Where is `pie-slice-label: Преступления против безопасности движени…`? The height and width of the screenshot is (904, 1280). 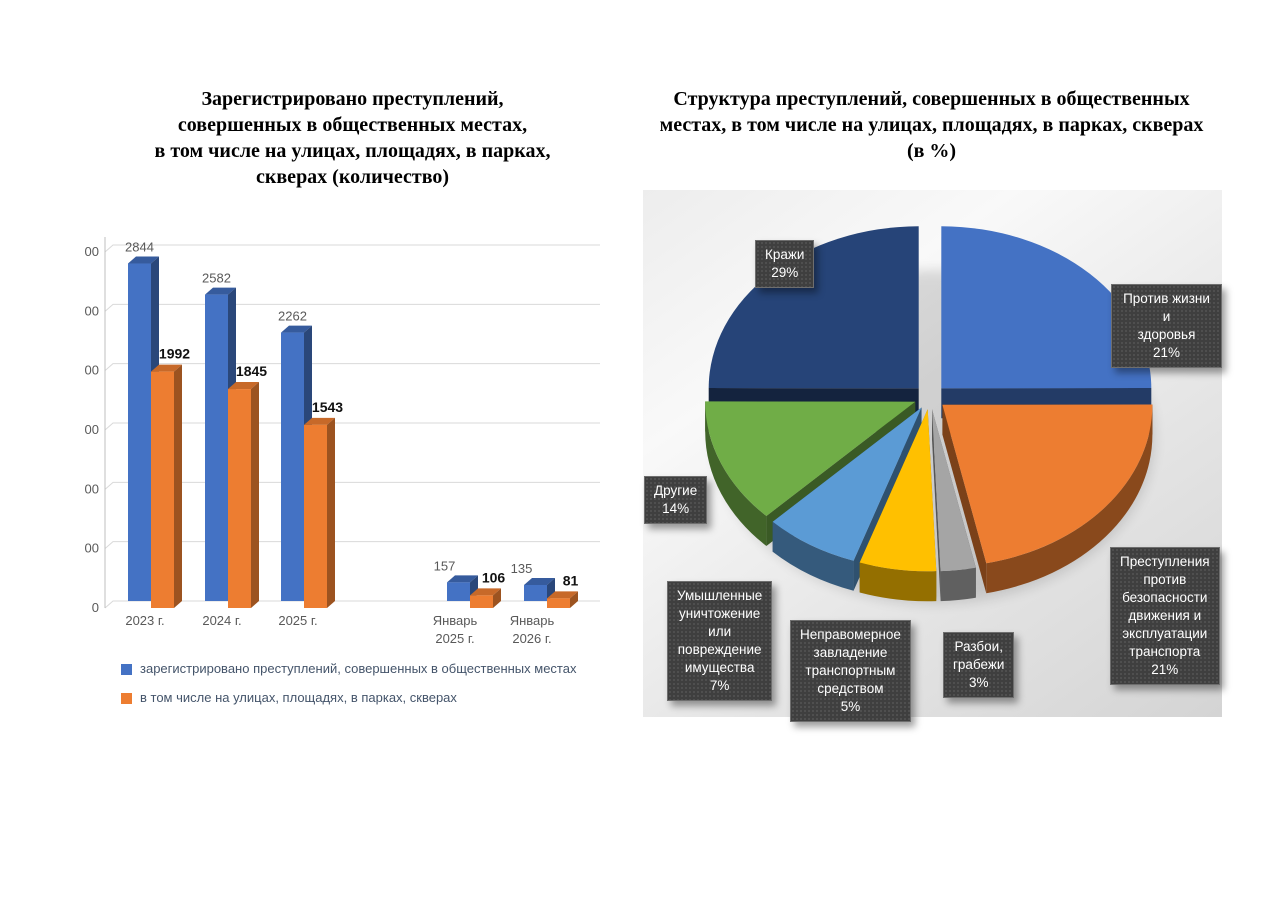 pie-slice-label: Преступления против безопасности движени… is located at coordinates (1165, 616).